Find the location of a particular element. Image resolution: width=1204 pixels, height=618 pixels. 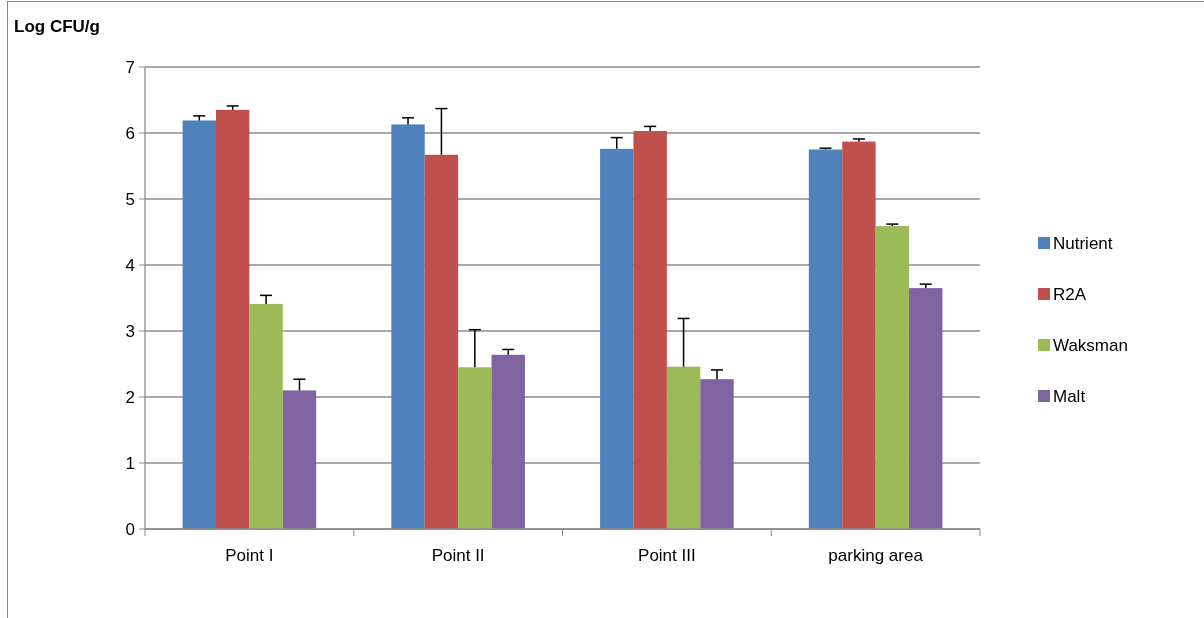

x-tick-label: Point III is located at coordinates (667, 555).